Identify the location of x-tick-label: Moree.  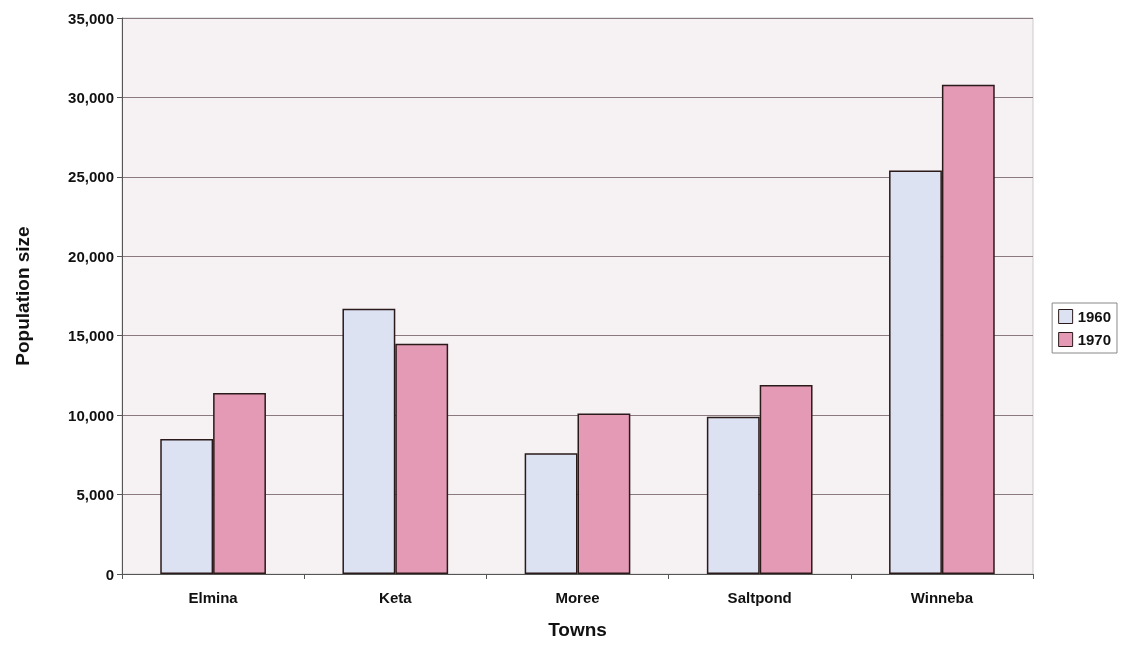
(577, 597).